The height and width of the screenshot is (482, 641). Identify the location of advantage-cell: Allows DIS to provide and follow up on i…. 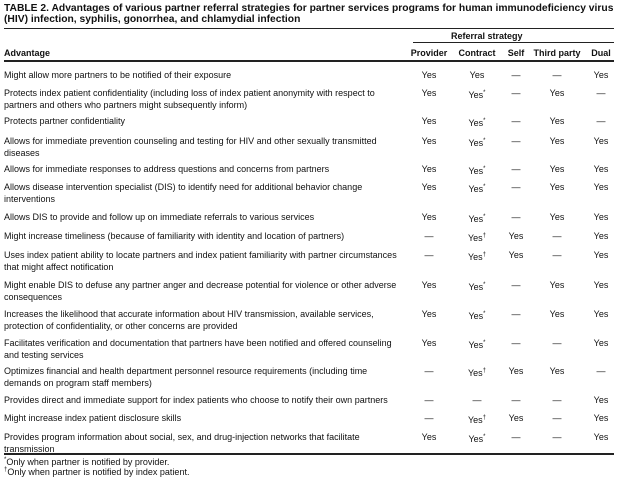
(159, 217).